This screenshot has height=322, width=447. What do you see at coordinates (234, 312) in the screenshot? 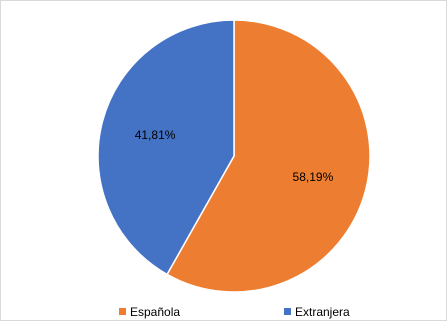
I see `legend: Española Extranjera` at bounding box center [234, 312].